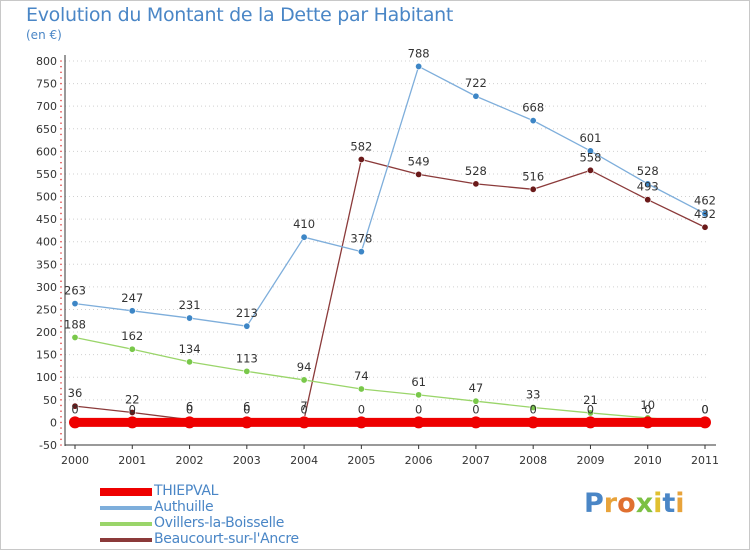 The image size is (750, 550). I want to click on x-tick-label: 2008, so click(533, 460).